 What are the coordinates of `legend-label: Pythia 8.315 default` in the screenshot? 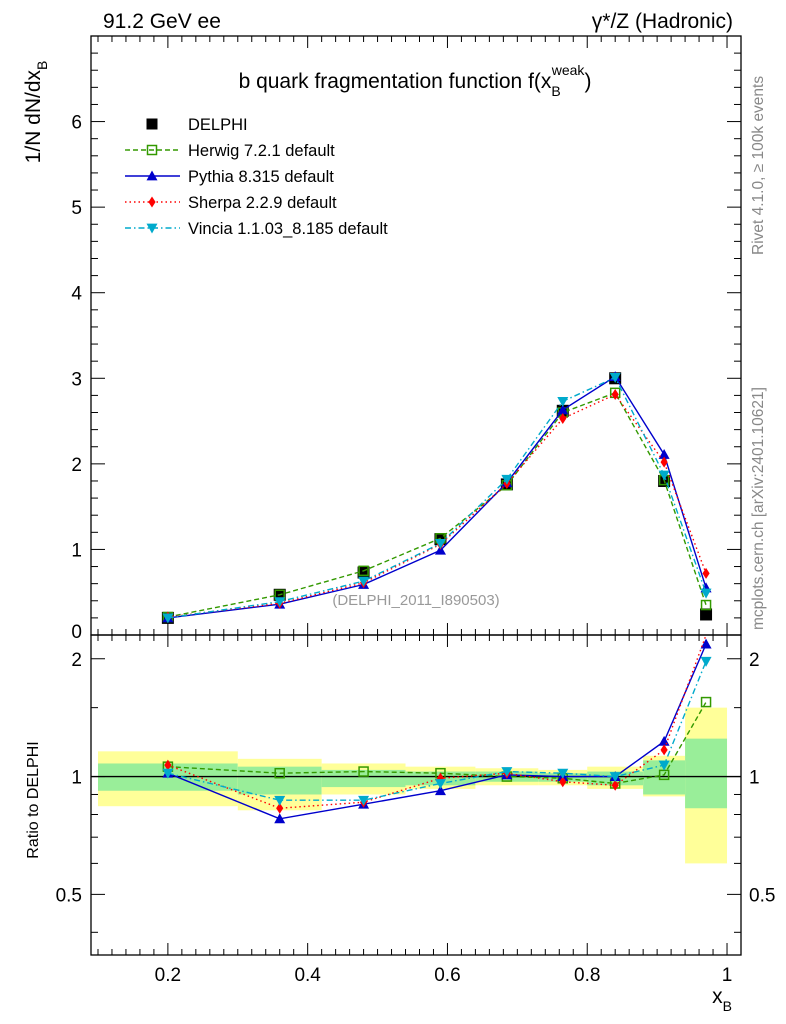 It's located at (261, 177).